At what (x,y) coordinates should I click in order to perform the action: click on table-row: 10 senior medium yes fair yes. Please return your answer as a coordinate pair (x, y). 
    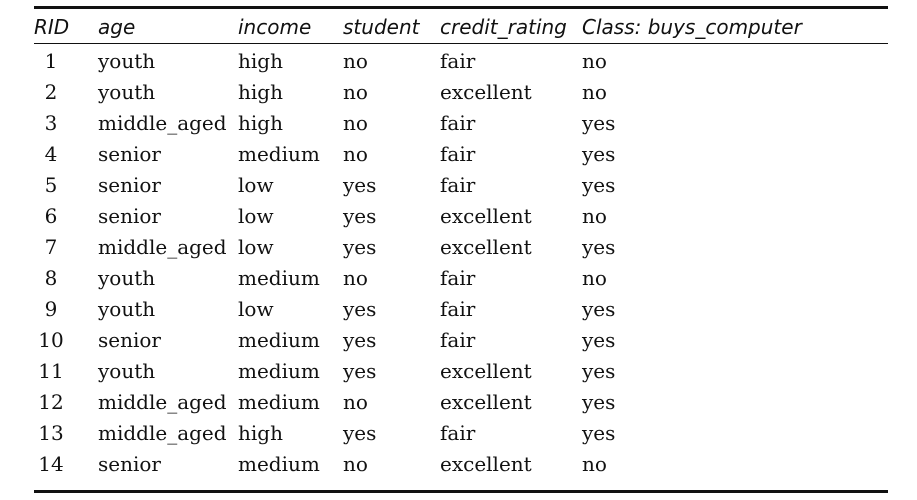
    Looking at the image, I should click on (461, 340).